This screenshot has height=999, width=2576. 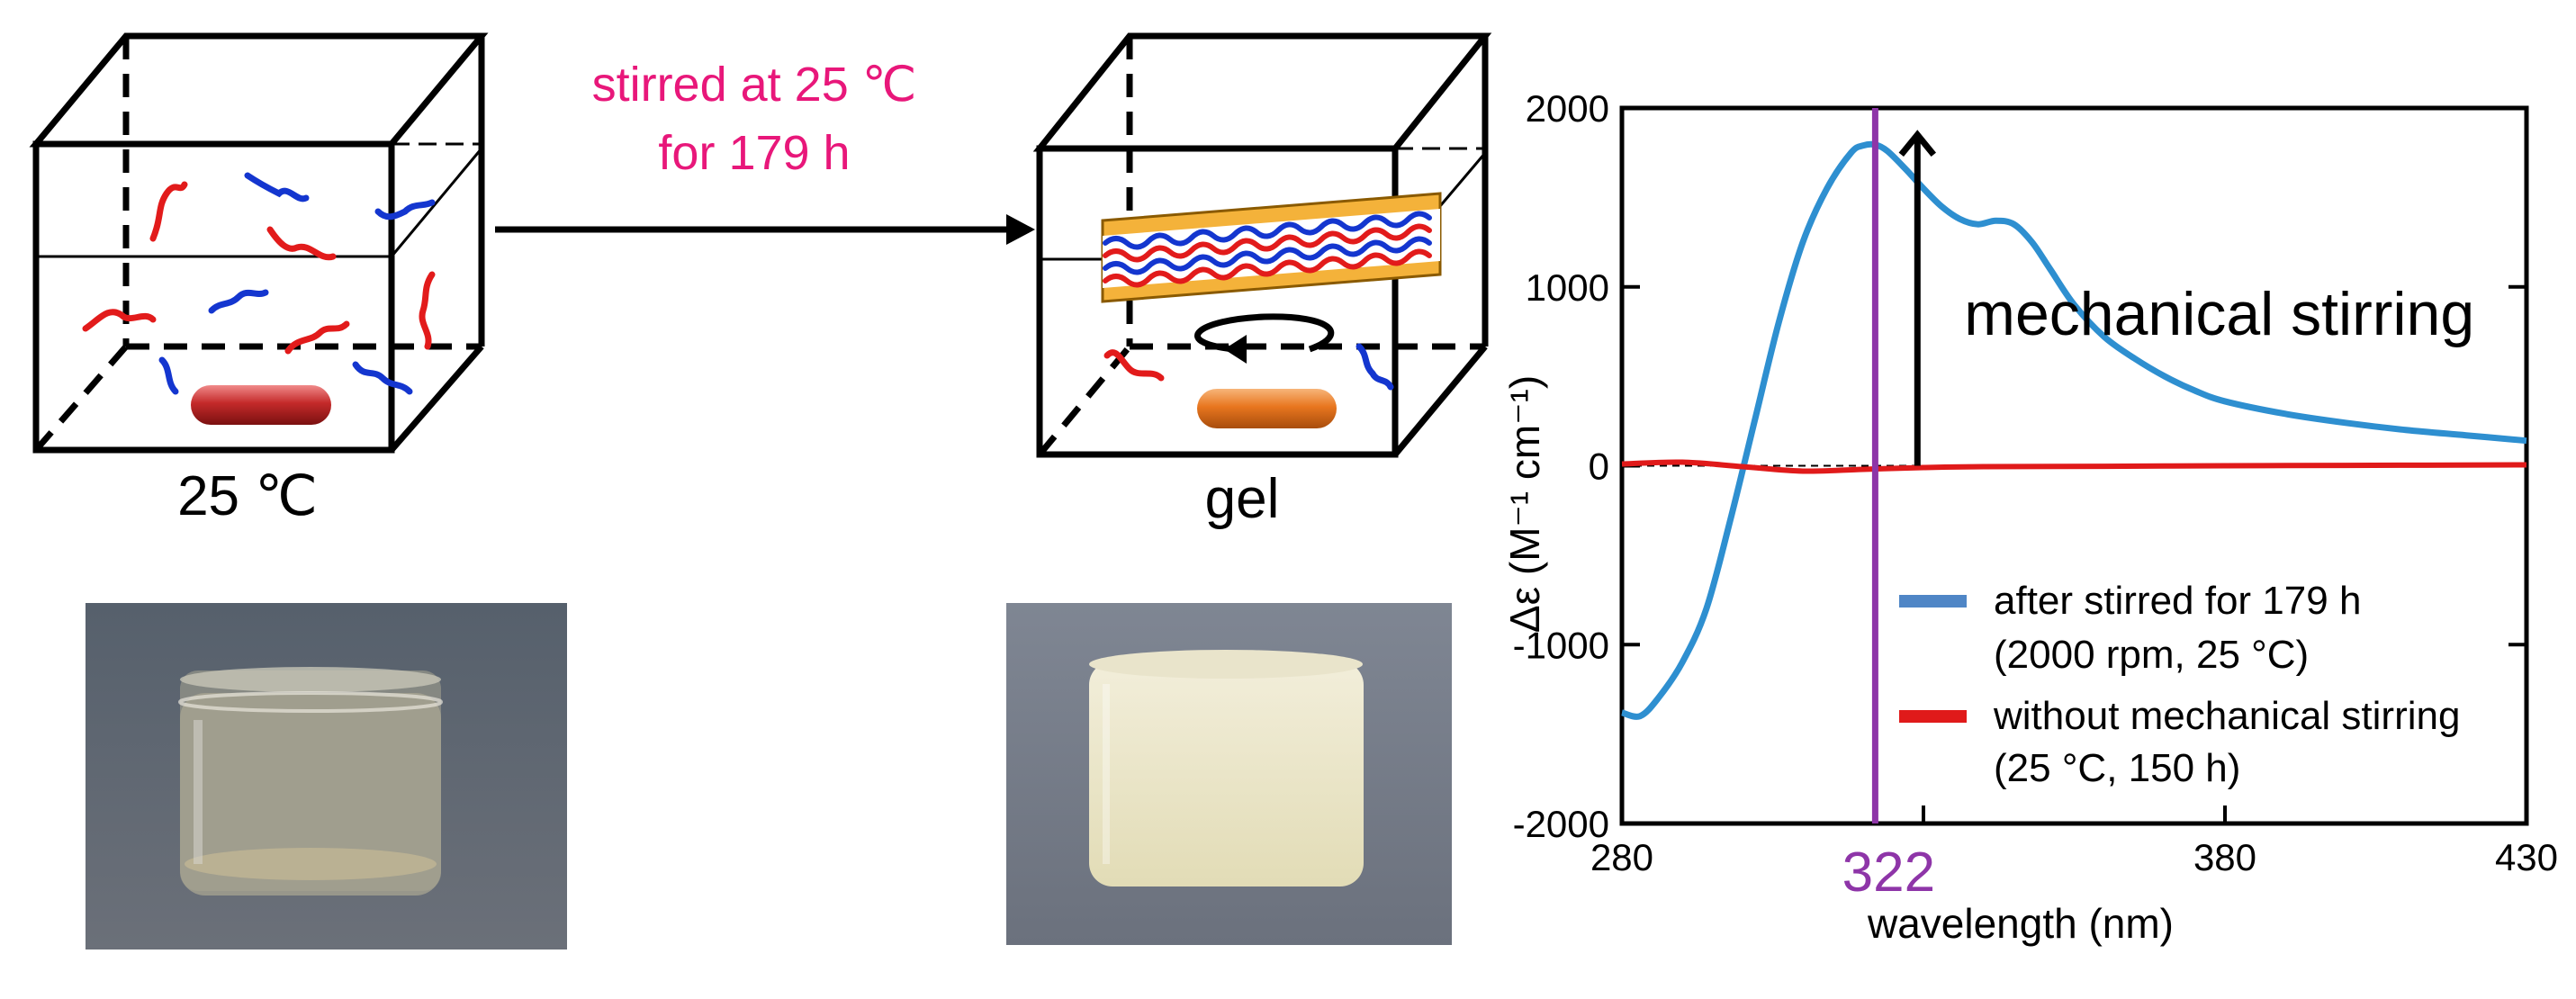 What do you see at coordinates (1524, 504) in the screenshot?
I see `y-axis-label: Δε (M⁻¹ cm⁻¹)` at bounding box center [1524, 504].